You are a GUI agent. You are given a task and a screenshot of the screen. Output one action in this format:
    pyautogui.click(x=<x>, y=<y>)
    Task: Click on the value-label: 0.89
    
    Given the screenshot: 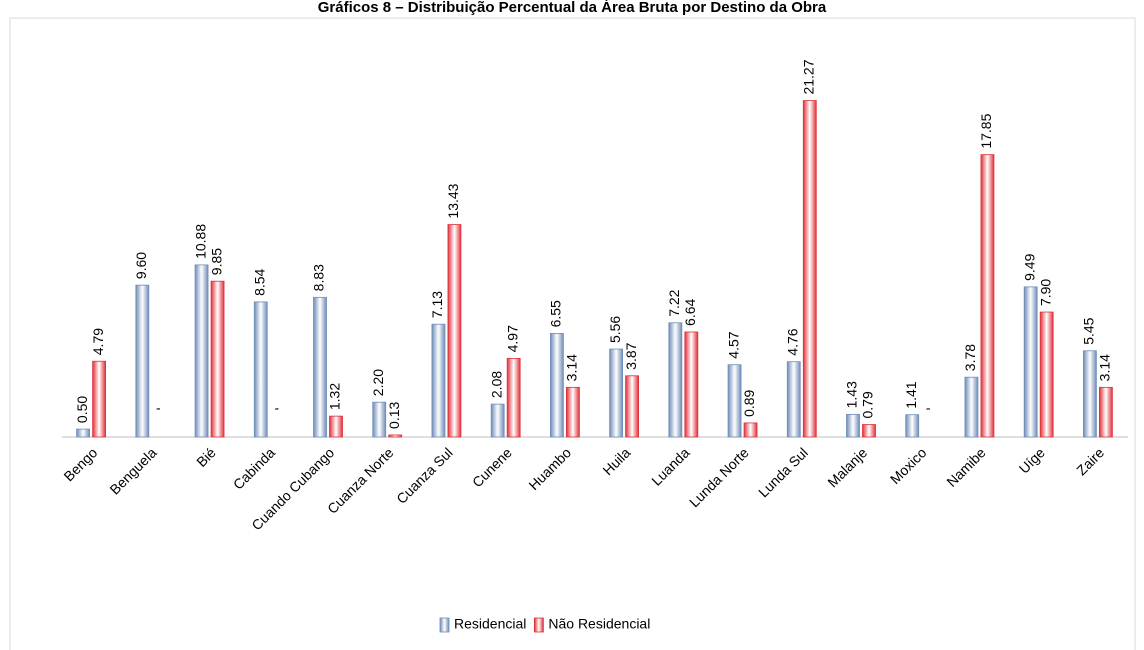 What is the action you would take?
    pyautogui.click(x=749, y=402)
    